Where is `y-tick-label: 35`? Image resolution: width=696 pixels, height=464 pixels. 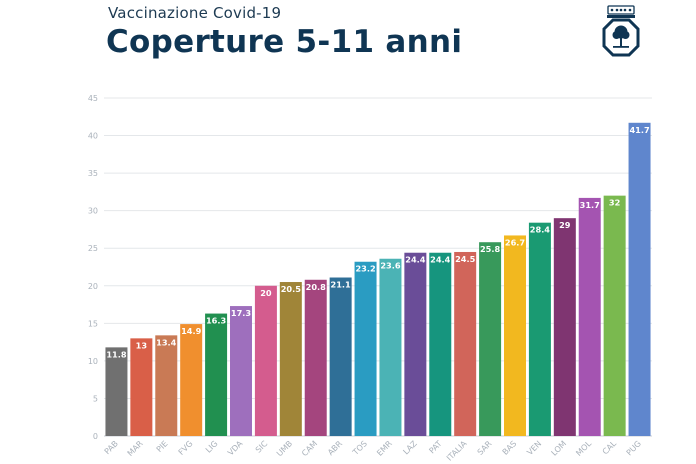 y-tick-label: 35 is located at coordinates (93, 173).